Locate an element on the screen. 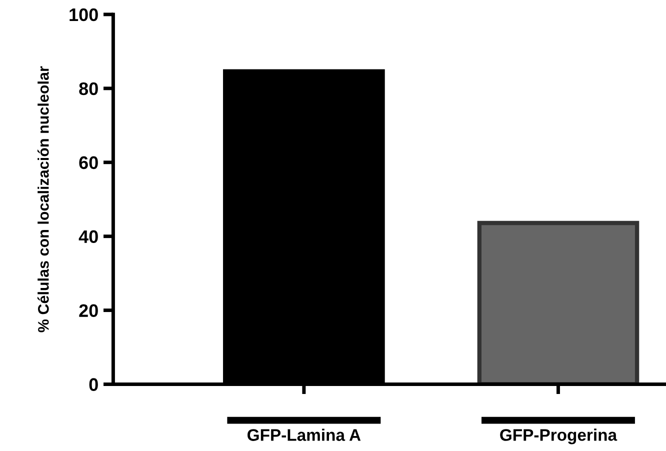 The image size is (666, 451). x-tick-label: GFP-Lamina A is located at coordinates (304, 434).